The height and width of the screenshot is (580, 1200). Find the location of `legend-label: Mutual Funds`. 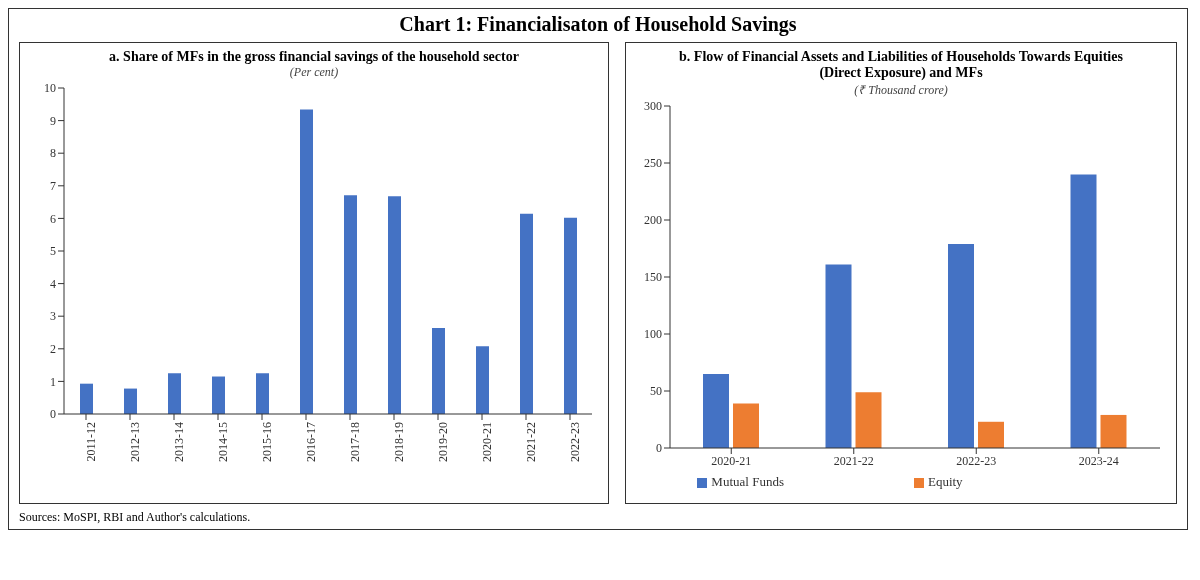

legend-label: Mutual Funds is located at coordinates (747, 481).